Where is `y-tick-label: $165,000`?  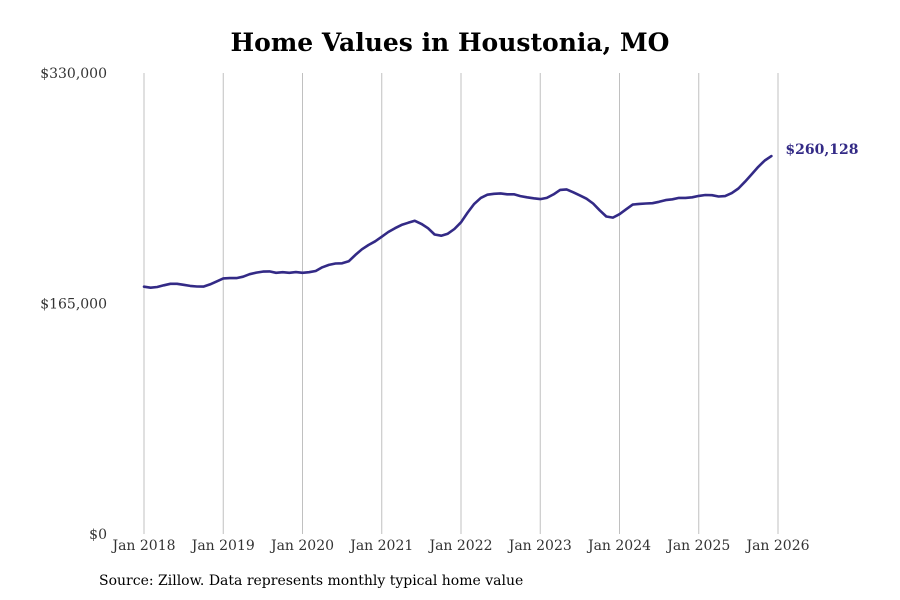 y-tick-label: $165,000 is located at coordinates (73, 305).